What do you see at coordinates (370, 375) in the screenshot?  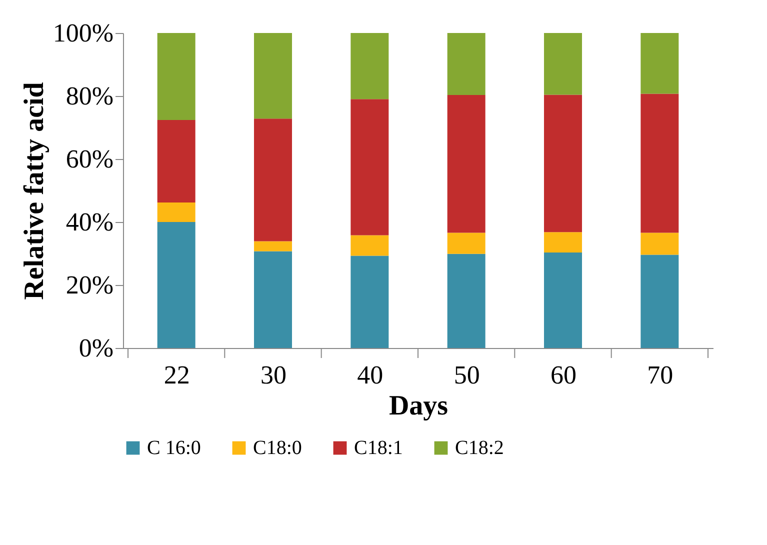 I see `x-tick-label: 40` at bounding box center [370, 375].